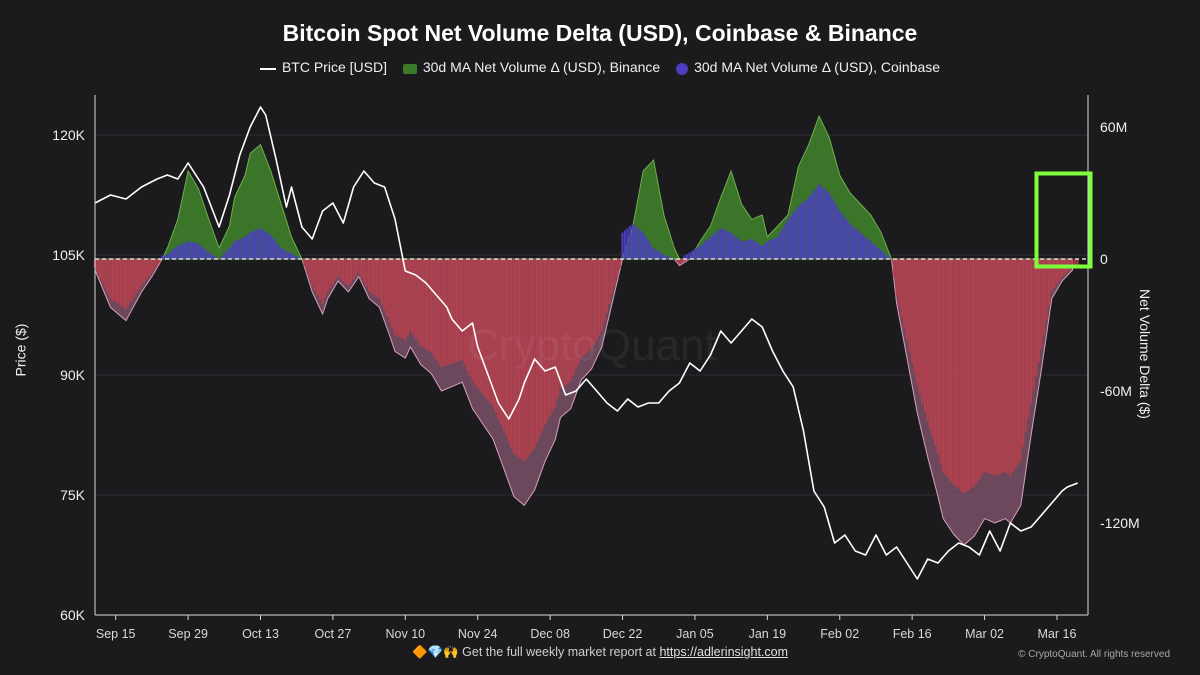 This screenshot has width=1200, height=675. I want to click on legend-item-btc-price: BTC Price [USD], so click(323, 67).